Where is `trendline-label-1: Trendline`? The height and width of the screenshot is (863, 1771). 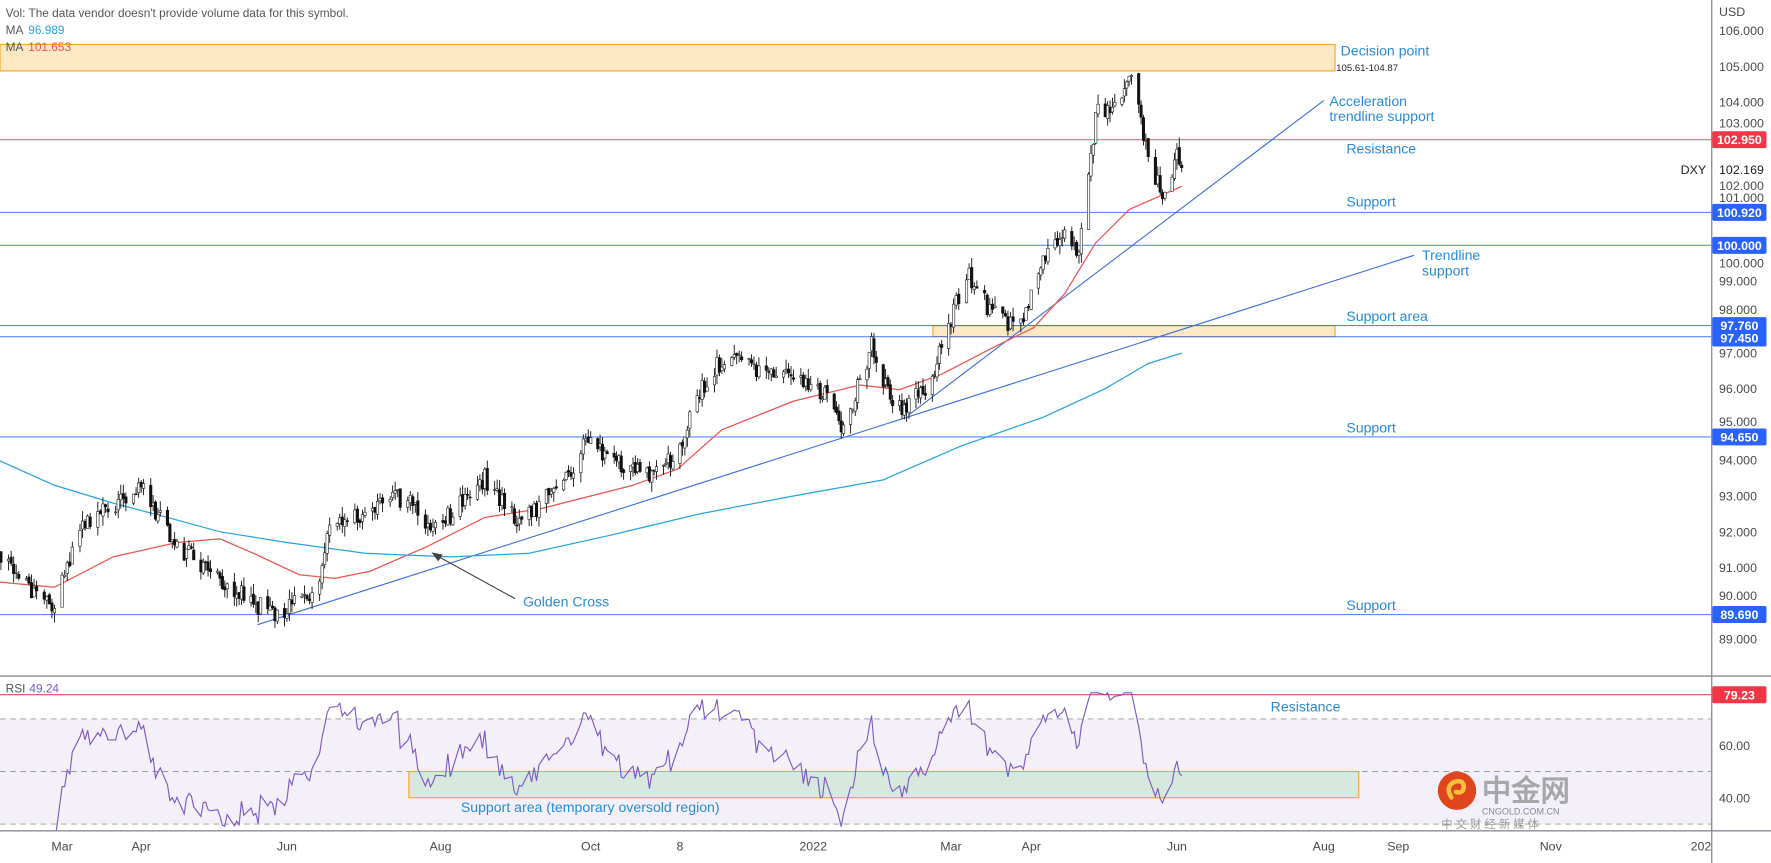 trendline-label-1: Trendline is located at coordinates (1451, 255).